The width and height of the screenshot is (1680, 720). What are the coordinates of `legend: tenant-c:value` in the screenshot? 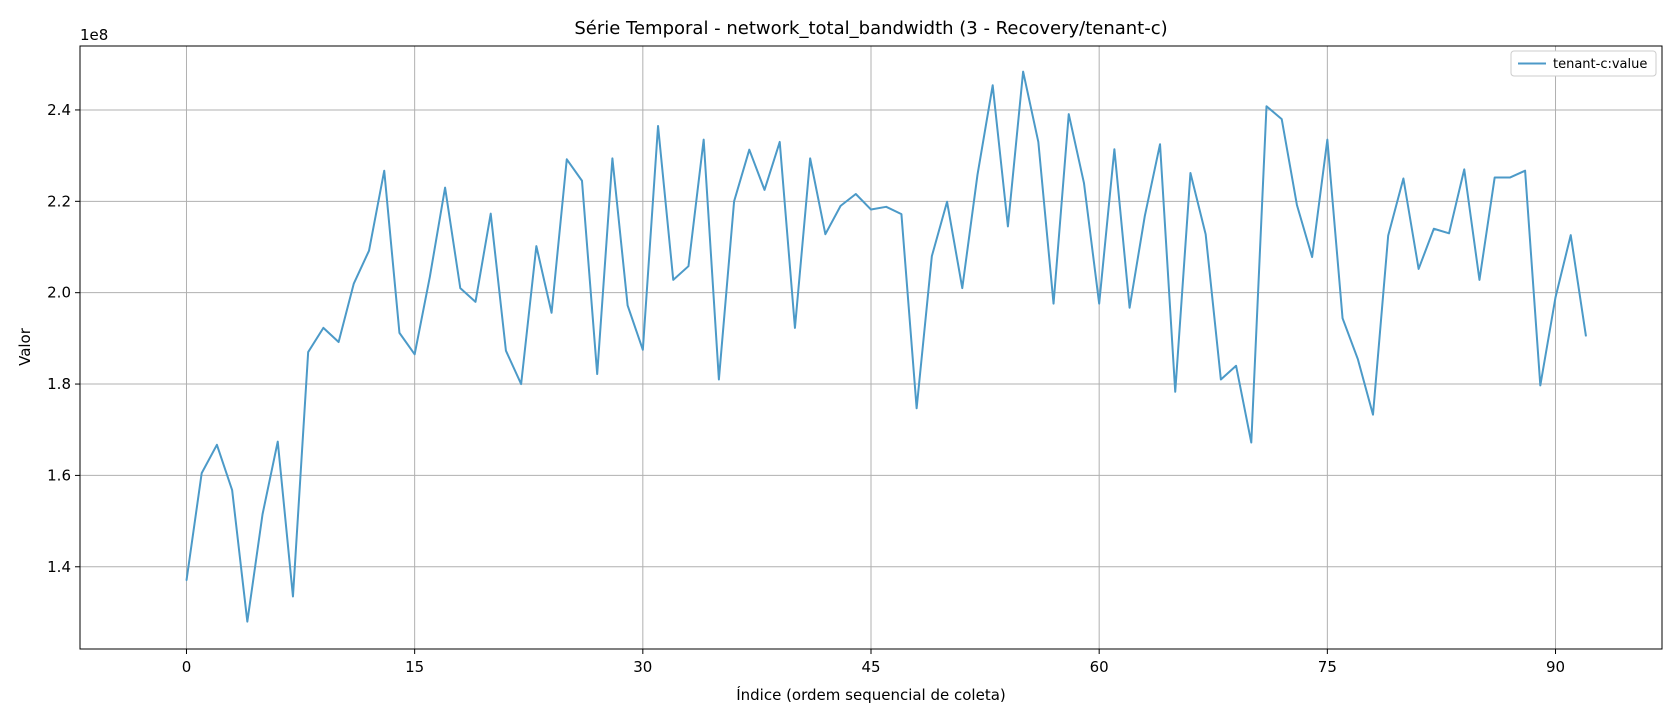 It's located at (1583, 63).